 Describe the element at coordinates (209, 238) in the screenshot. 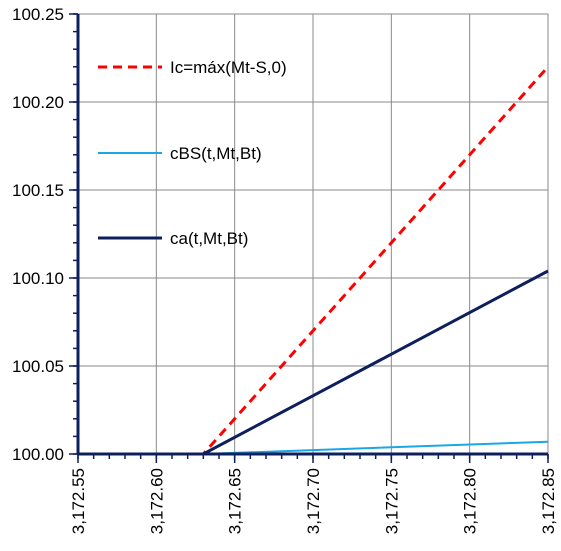

I see `legend-label-2: ca(t,Mt,Bt)` at that location.